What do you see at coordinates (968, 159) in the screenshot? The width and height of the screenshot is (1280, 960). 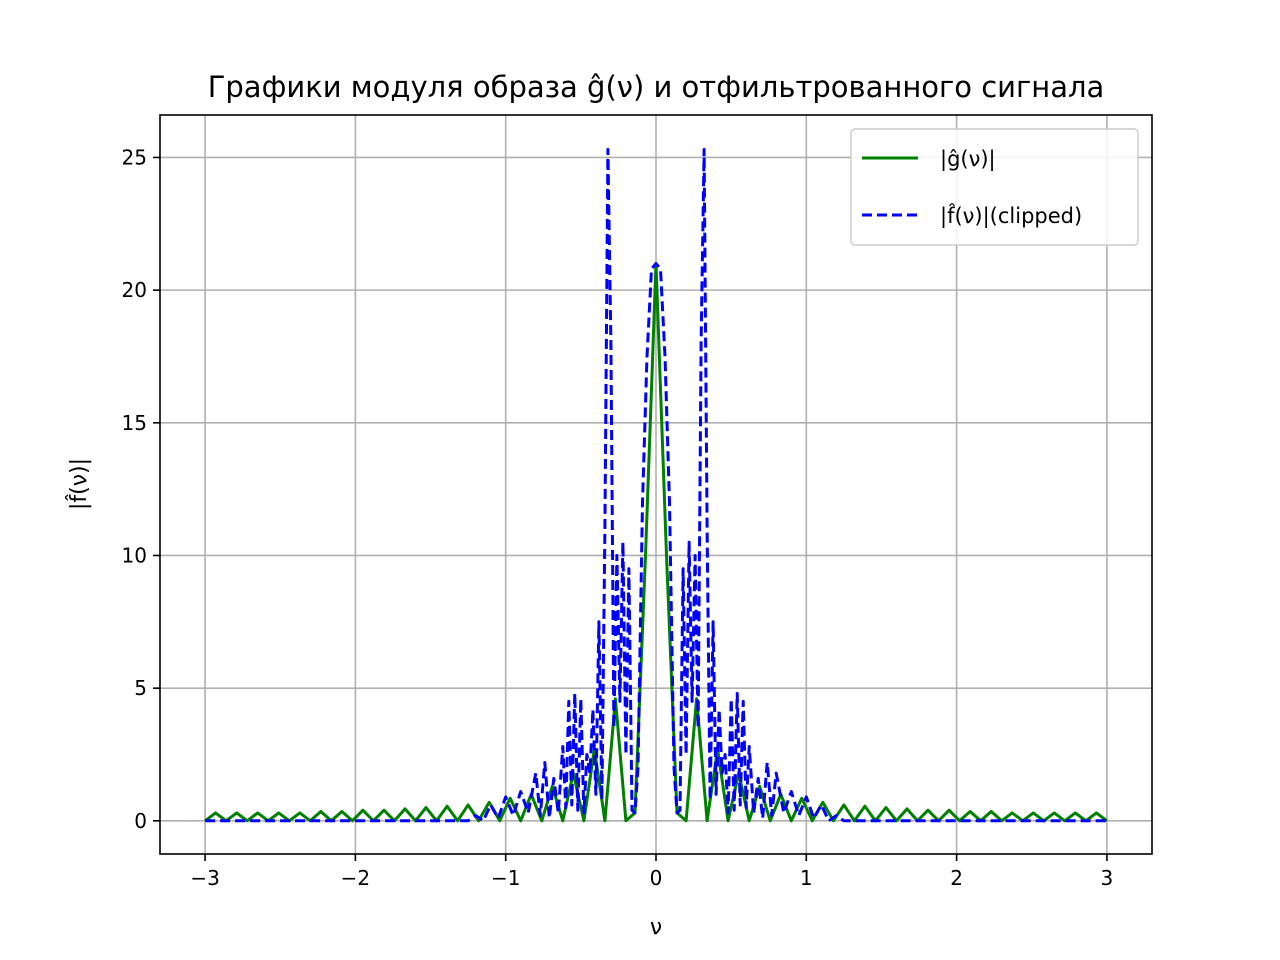 I see `legend-label-g: |ĝ(ν)|` at bounding box center [968, 159].